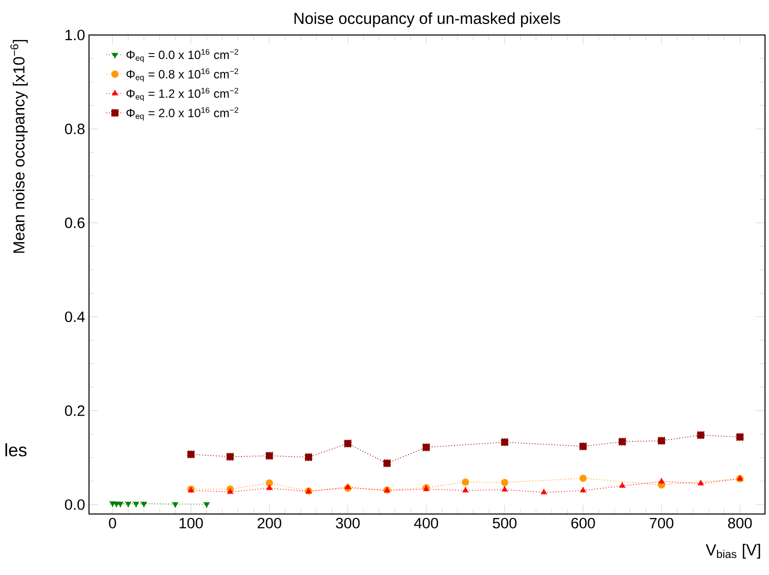 The width and height of the screenshot is (769, 575). What do you see at coordinates (74, 316) in the screenshot?
I see `y-tick-label: 0.4` at bounding box center [74, 316].